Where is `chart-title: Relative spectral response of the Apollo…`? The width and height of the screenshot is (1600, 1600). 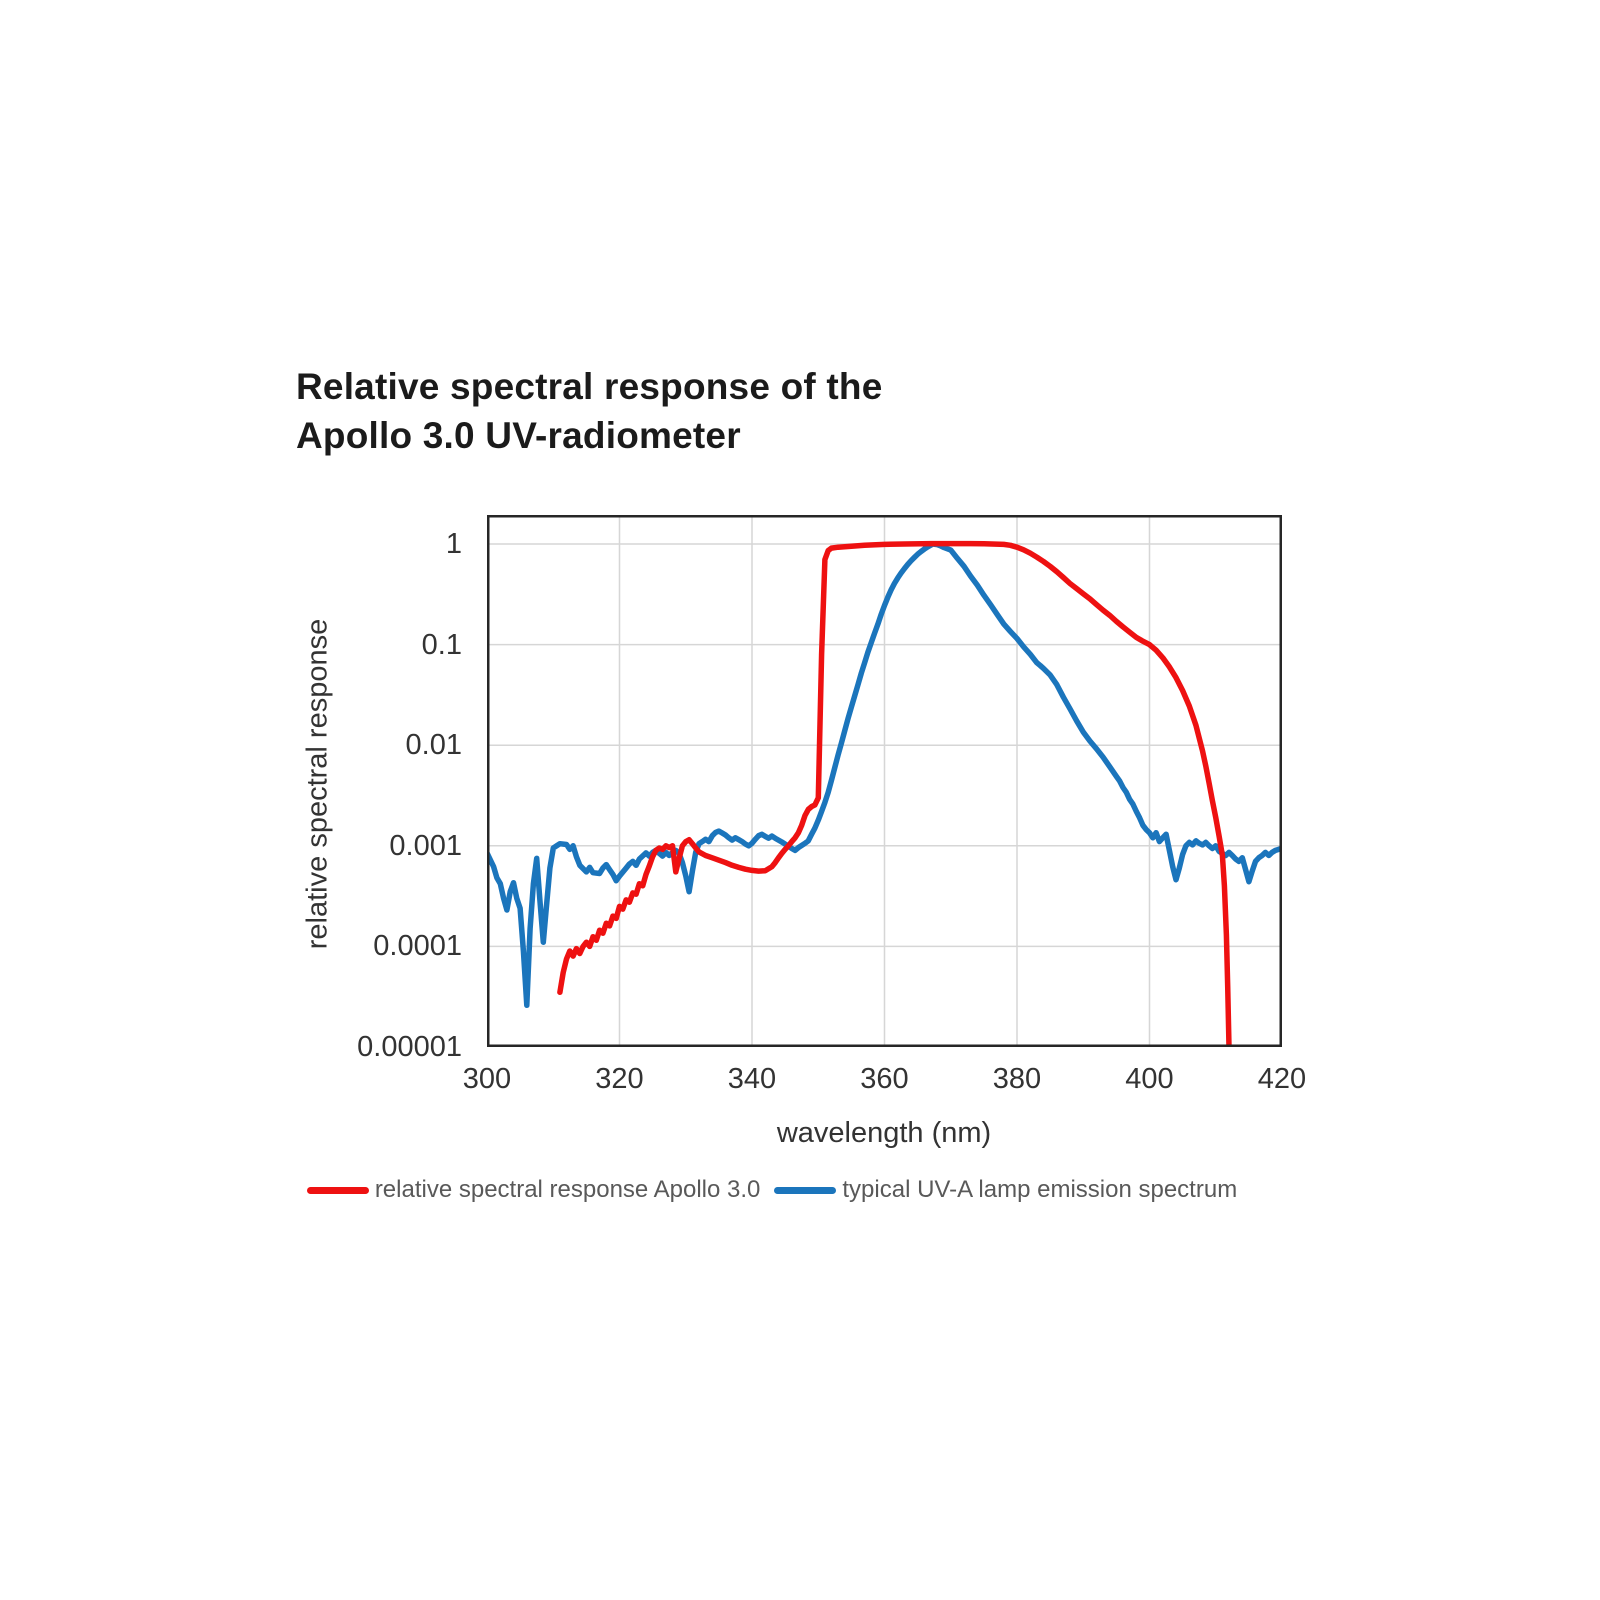
chart-title: Relative spectral response of the Apollo… is located at coordinates (589, 411).